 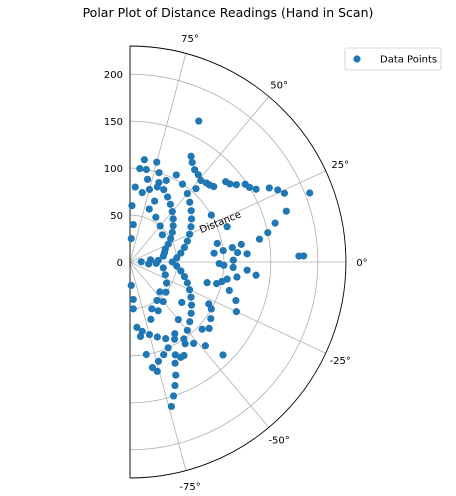 I want to click on theta-tick-label: 25°, so click(x=340, y=165).